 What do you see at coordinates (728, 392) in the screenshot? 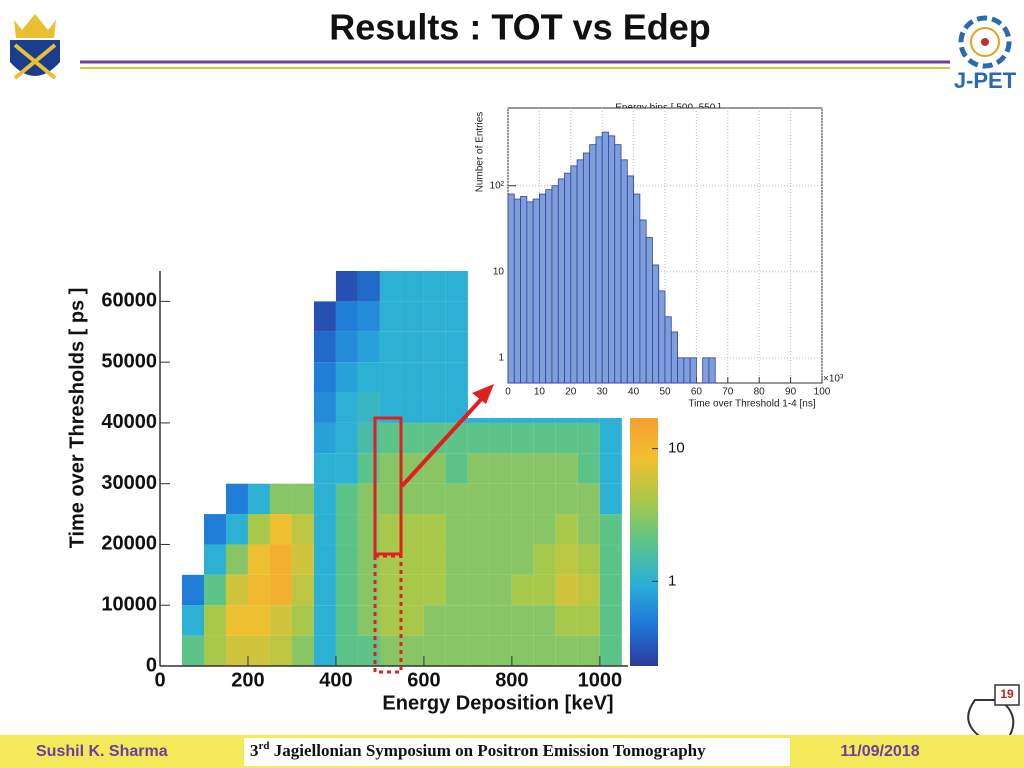
I see `x-tick-label: 70` at bounding box center [728, 392].